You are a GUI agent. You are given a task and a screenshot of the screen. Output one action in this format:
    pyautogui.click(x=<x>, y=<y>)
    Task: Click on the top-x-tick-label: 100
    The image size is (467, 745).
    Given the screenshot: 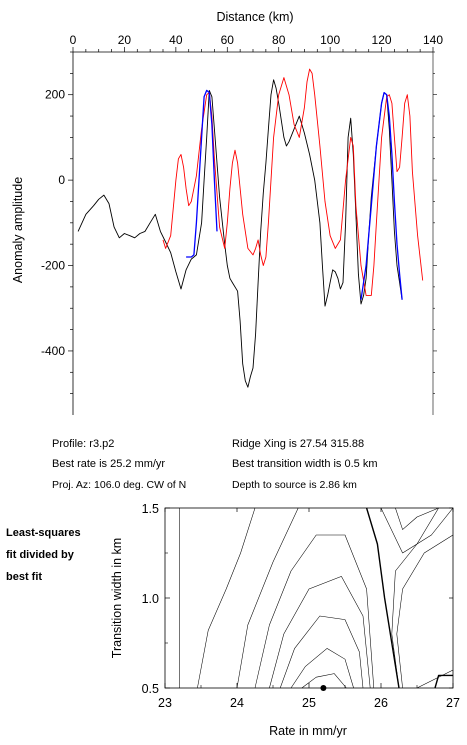 What is the action you would take?
    pyautogui.click(x=330, y=40)
    